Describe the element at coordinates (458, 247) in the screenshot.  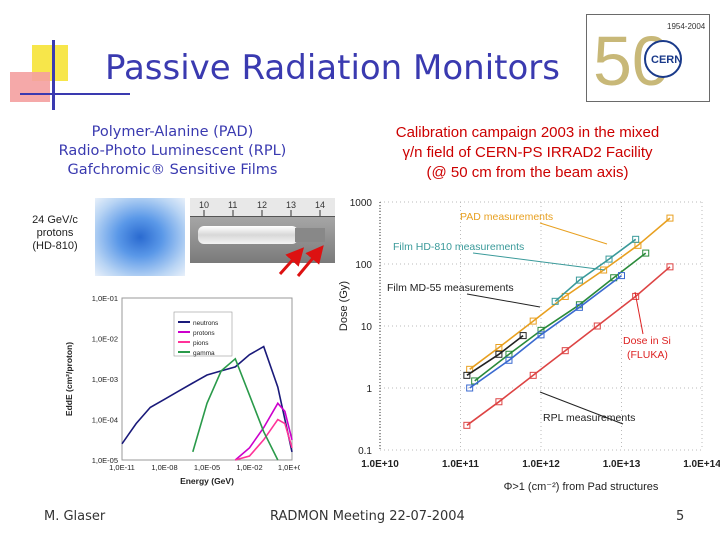
I see `dose-annotation: Film HD-810 measurements` at that location.